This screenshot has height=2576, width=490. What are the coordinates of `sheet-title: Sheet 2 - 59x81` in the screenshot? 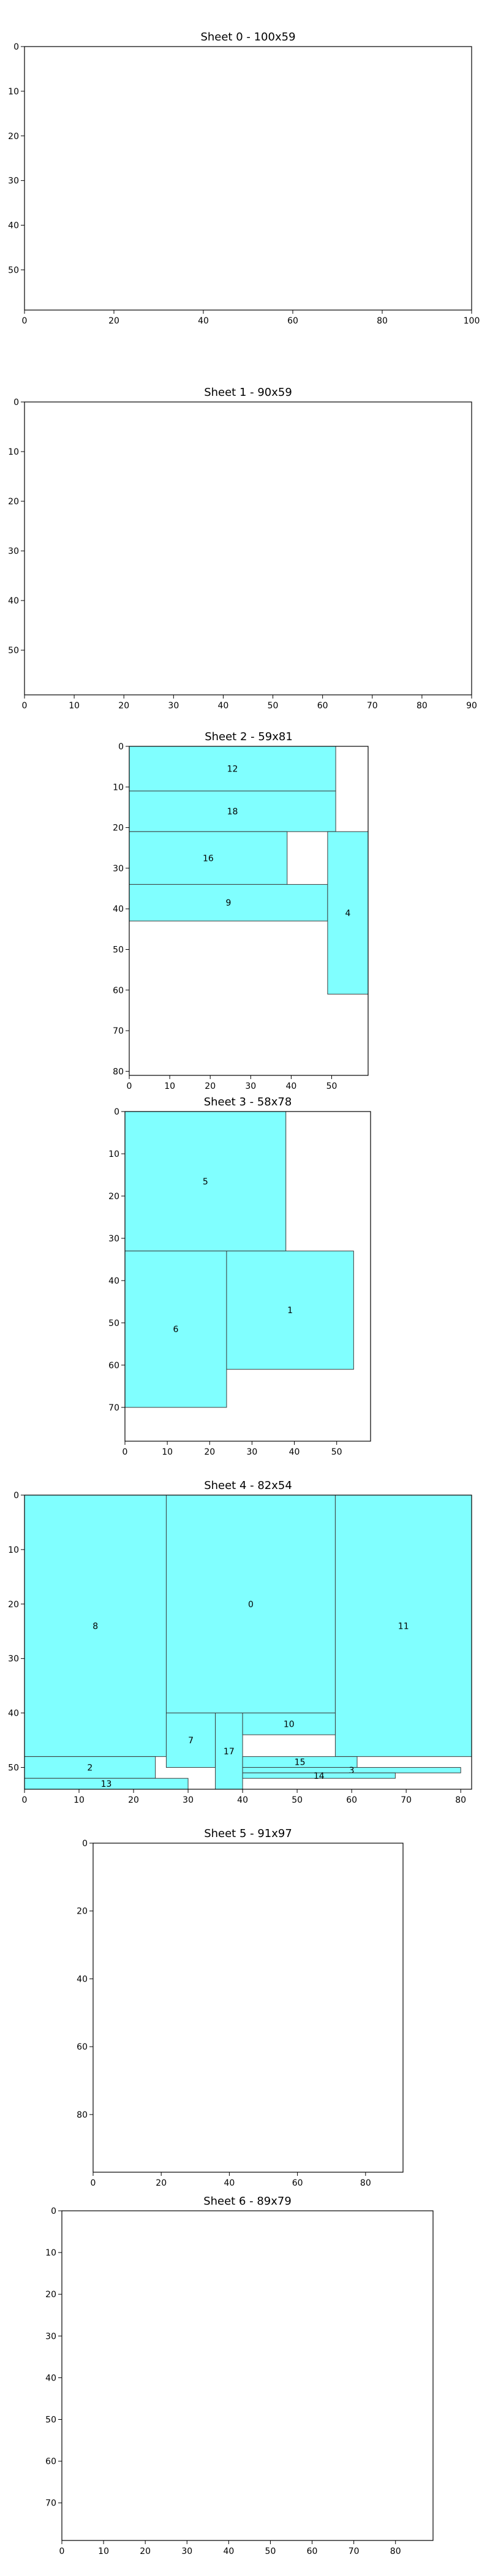 It's located at (249, 736).